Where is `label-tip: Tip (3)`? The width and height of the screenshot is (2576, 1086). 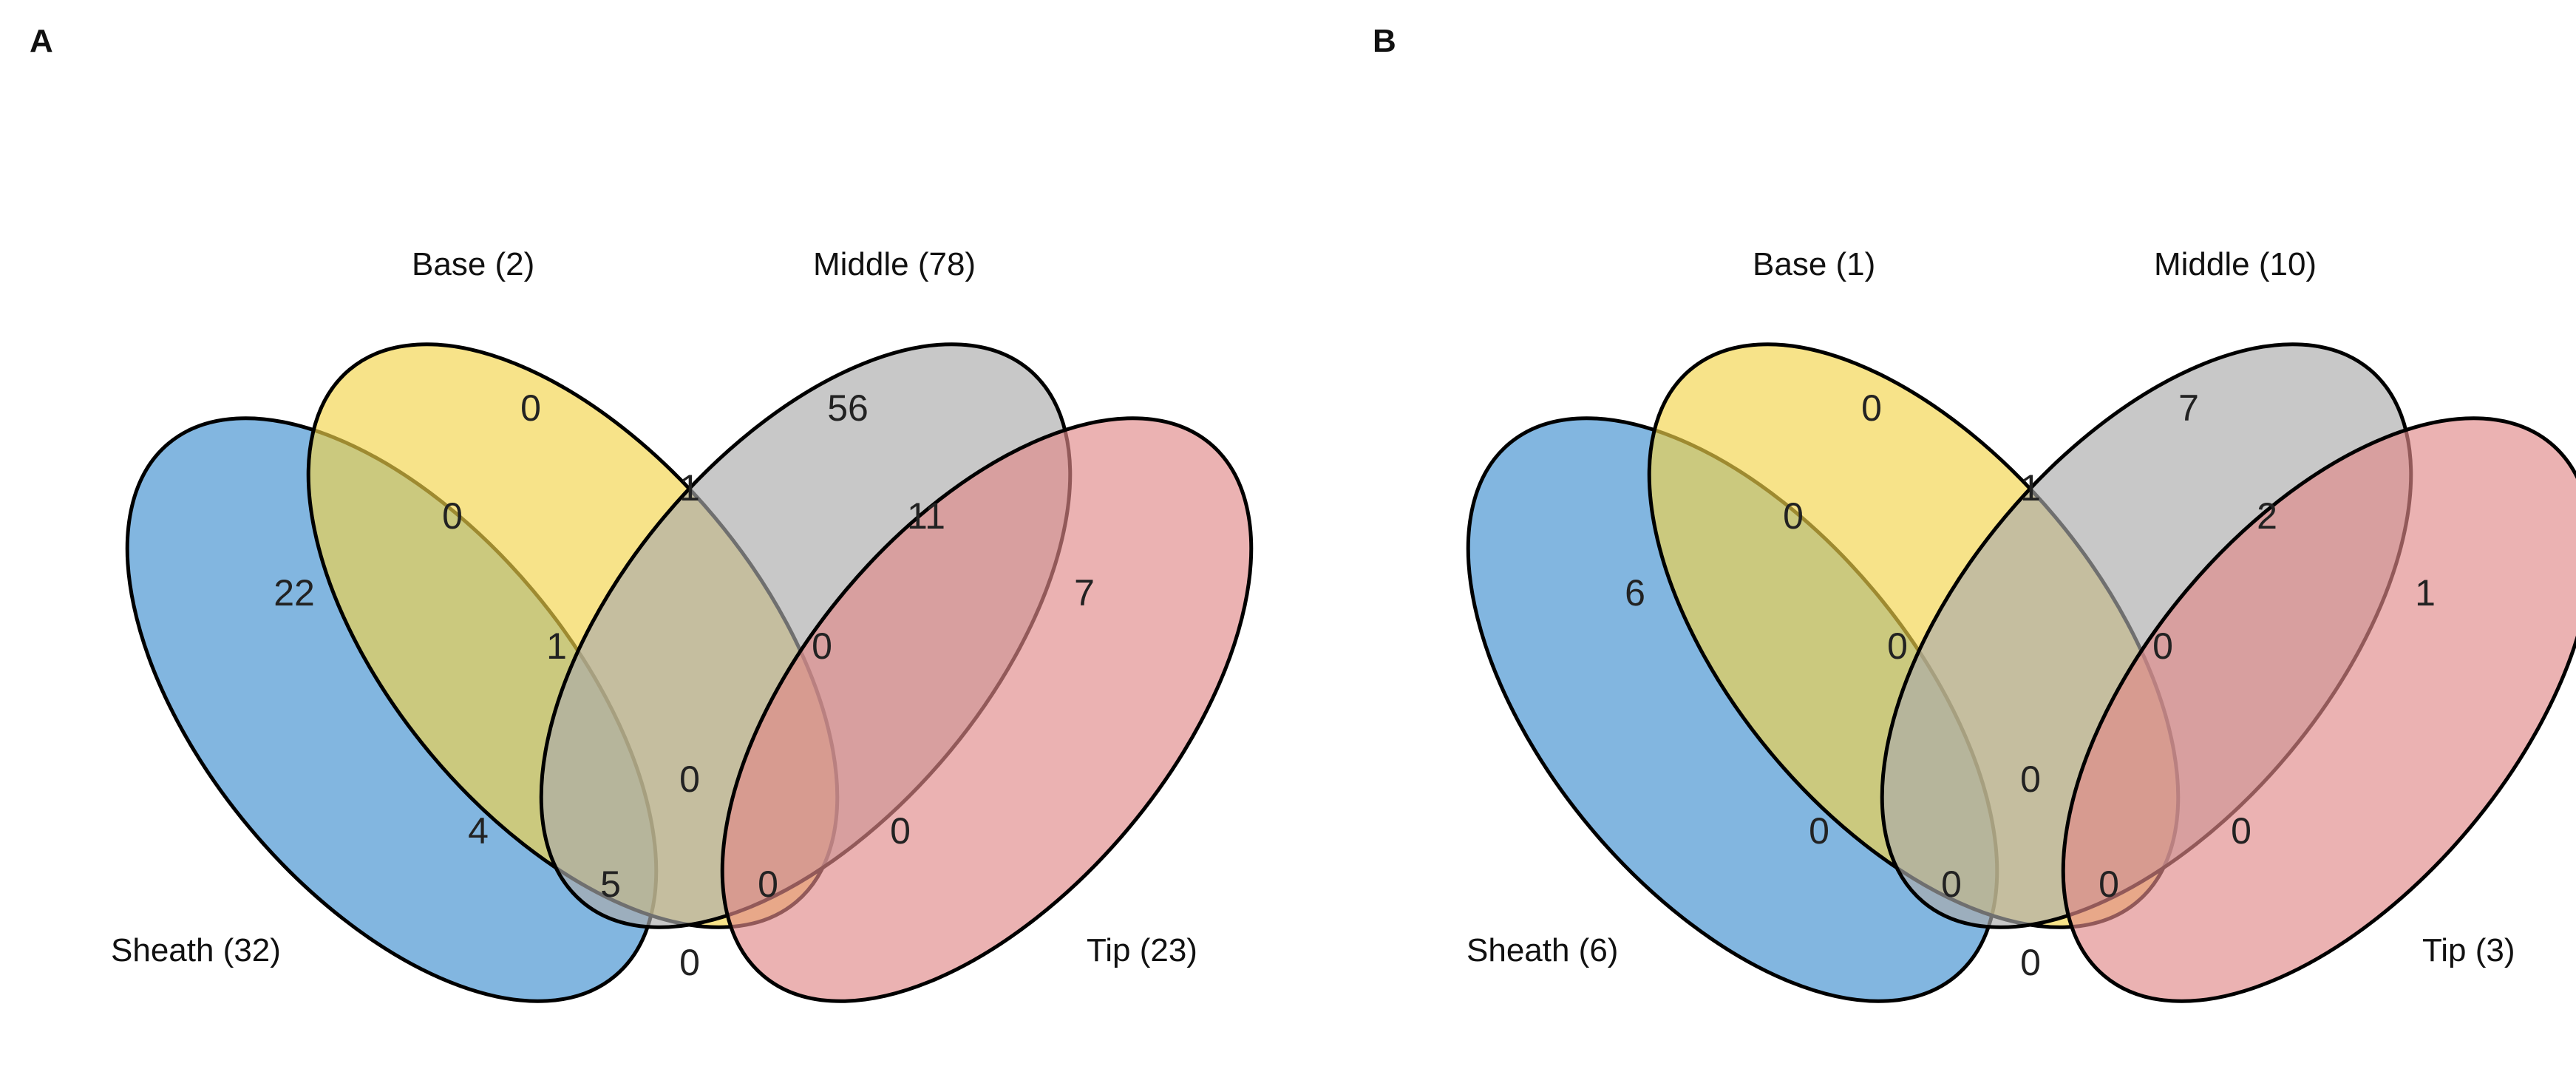 label-tip: Tip (3) is located at coordinates (2468, 950).